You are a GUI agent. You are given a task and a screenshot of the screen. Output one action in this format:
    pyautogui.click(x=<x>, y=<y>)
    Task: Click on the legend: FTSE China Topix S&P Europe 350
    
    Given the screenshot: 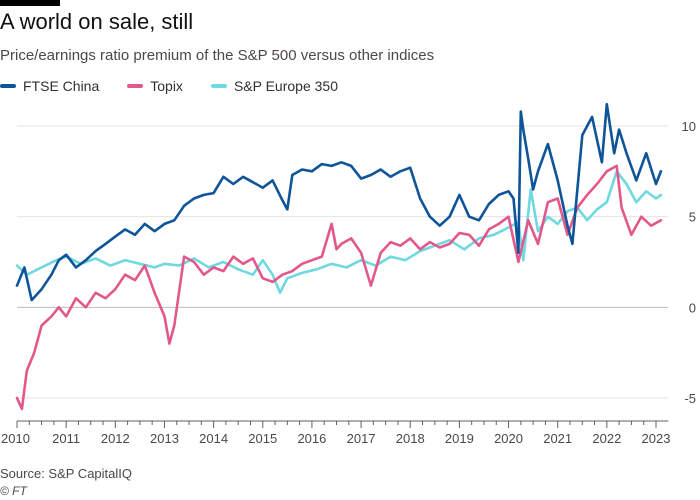 What is the action you would take?
    pyautogui.click(x=183, y=86)
    